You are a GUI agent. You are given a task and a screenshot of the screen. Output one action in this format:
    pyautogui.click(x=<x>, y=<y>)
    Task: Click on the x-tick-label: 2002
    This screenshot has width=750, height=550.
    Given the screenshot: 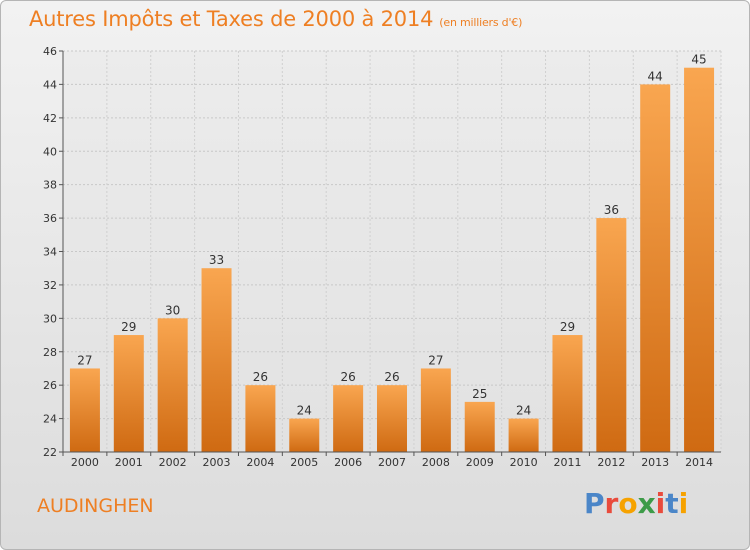 What is the action you would take?
    pyautogui.click(x=173, y=462)
    